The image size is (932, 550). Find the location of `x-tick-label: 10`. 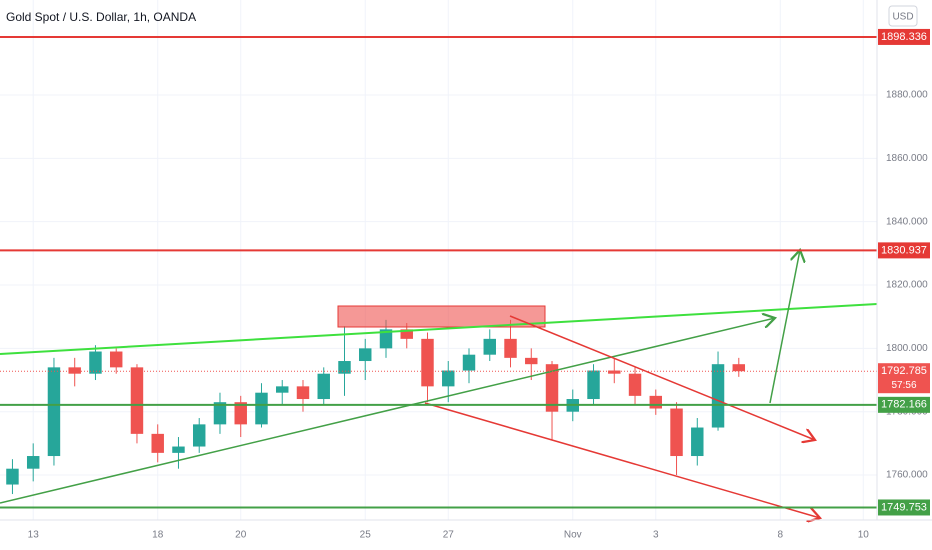

x-tick-label: 10 is located at coordinates (864, 535).